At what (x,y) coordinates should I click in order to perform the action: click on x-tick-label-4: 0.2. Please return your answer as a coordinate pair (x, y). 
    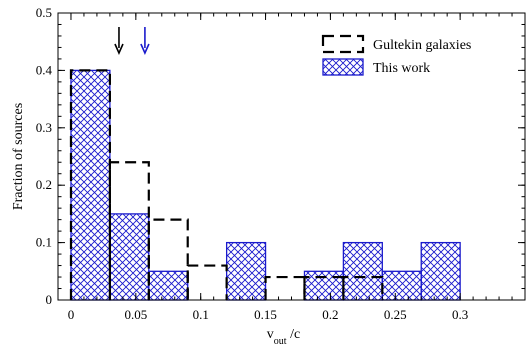
    Looking at the image, I should click on (330, 314).